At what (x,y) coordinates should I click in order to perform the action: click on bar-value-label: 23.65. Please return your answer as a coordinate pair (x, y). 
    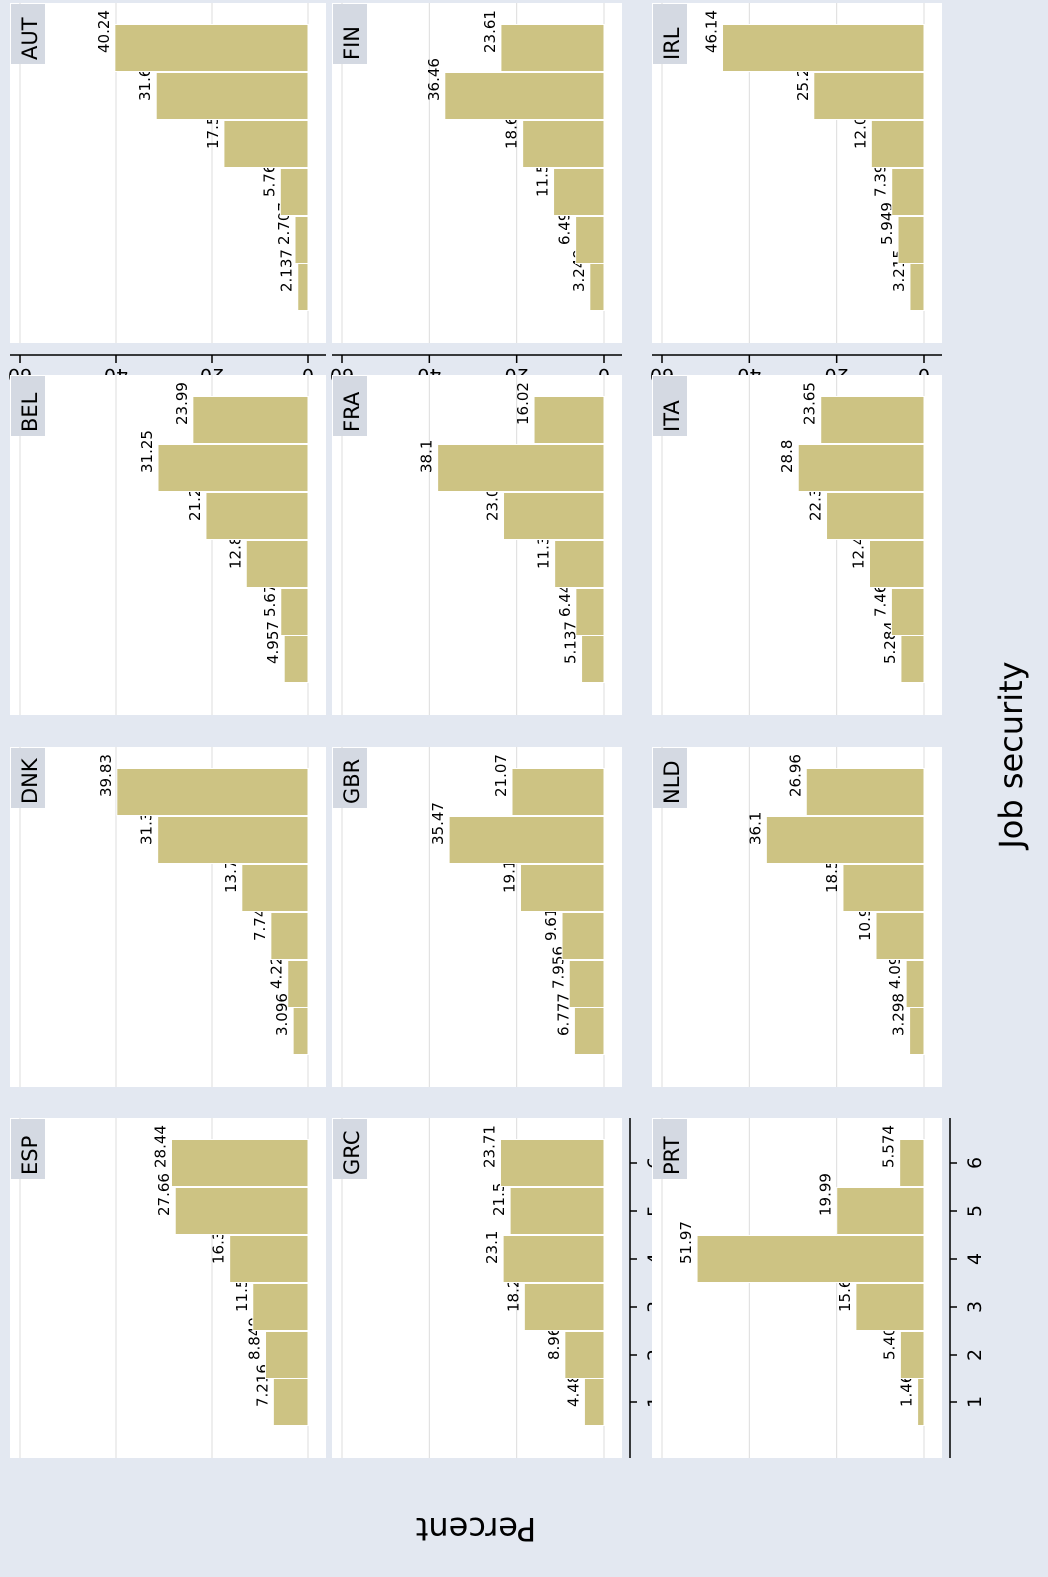
    Looking at the image, I should click on (810, 403).